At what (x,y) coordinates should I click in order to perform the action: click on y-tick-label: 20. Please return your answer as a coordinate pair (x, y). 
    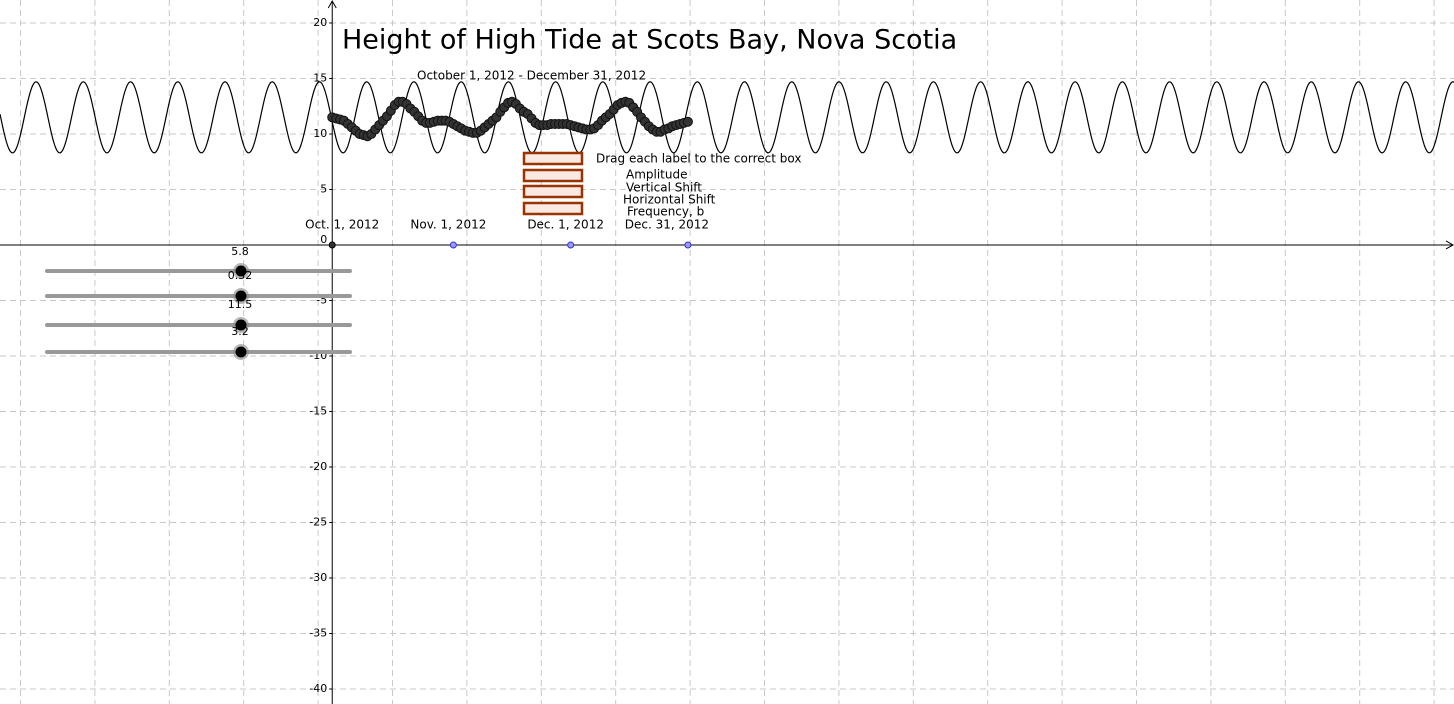
    Looking at the image, I should click on (320, 22).